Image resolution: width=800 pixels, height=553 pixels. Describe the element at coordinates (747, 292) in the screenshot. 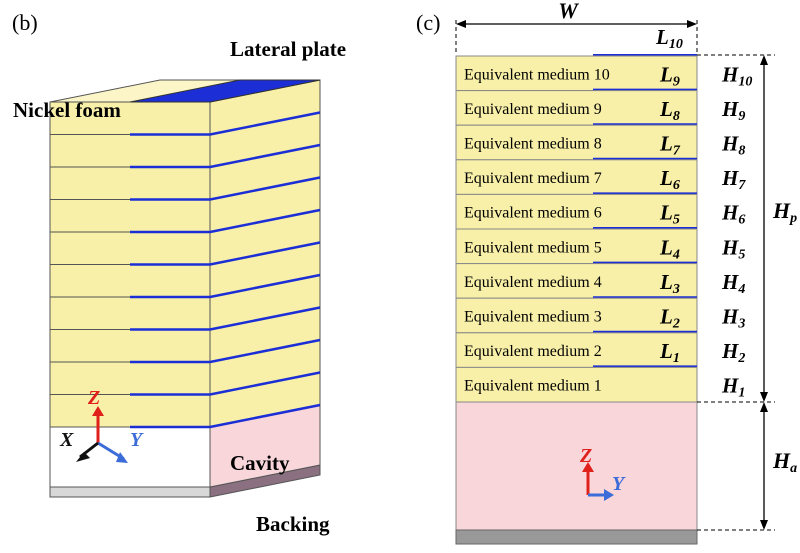

I see `height-dimensions: Hp Ha` at that location.